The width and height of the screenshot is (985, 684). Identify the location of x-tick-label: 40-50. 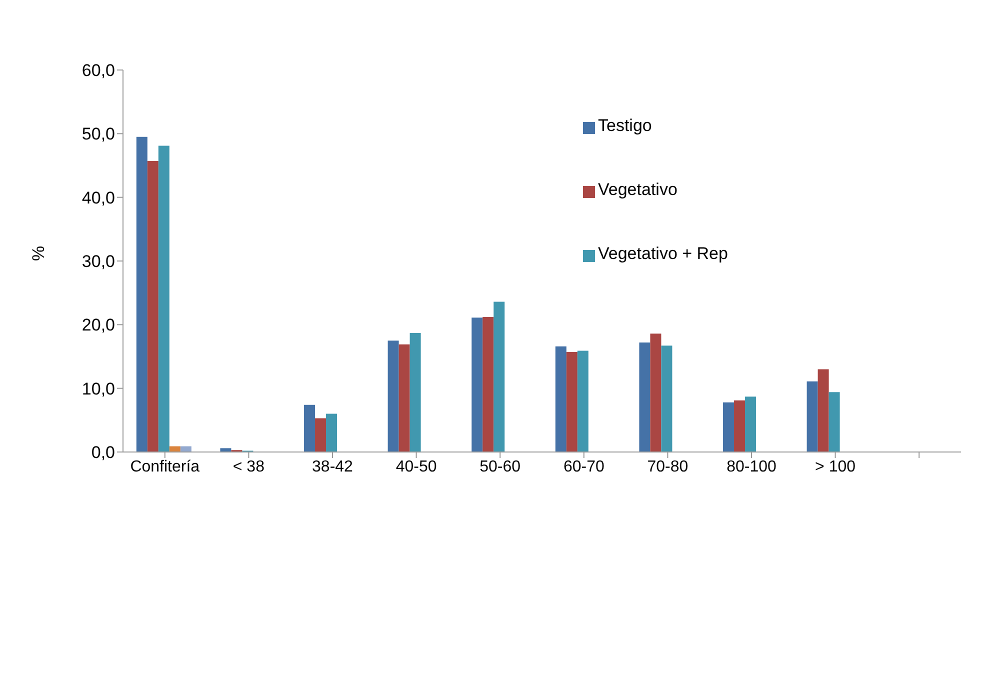
(416, 467).